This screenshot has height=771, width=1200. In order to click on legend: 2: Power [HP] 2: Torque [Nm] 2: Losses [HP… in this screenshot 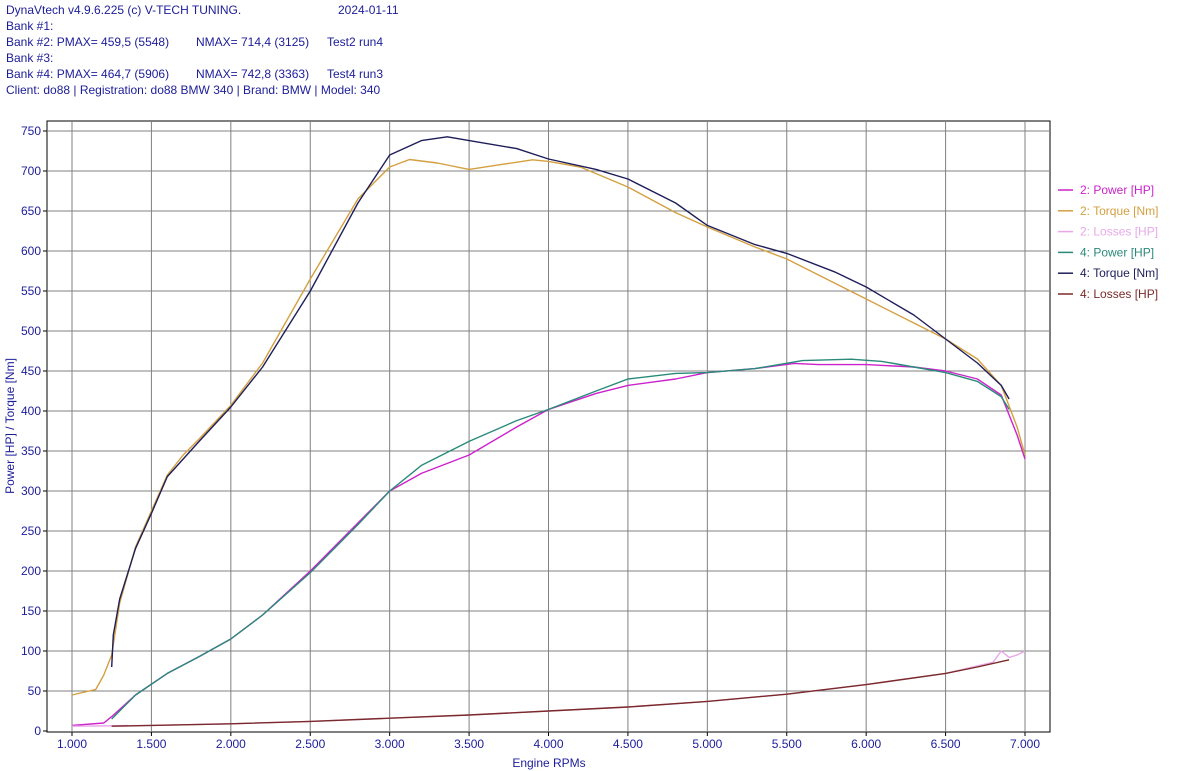, I will do `click(1108, 242)`.